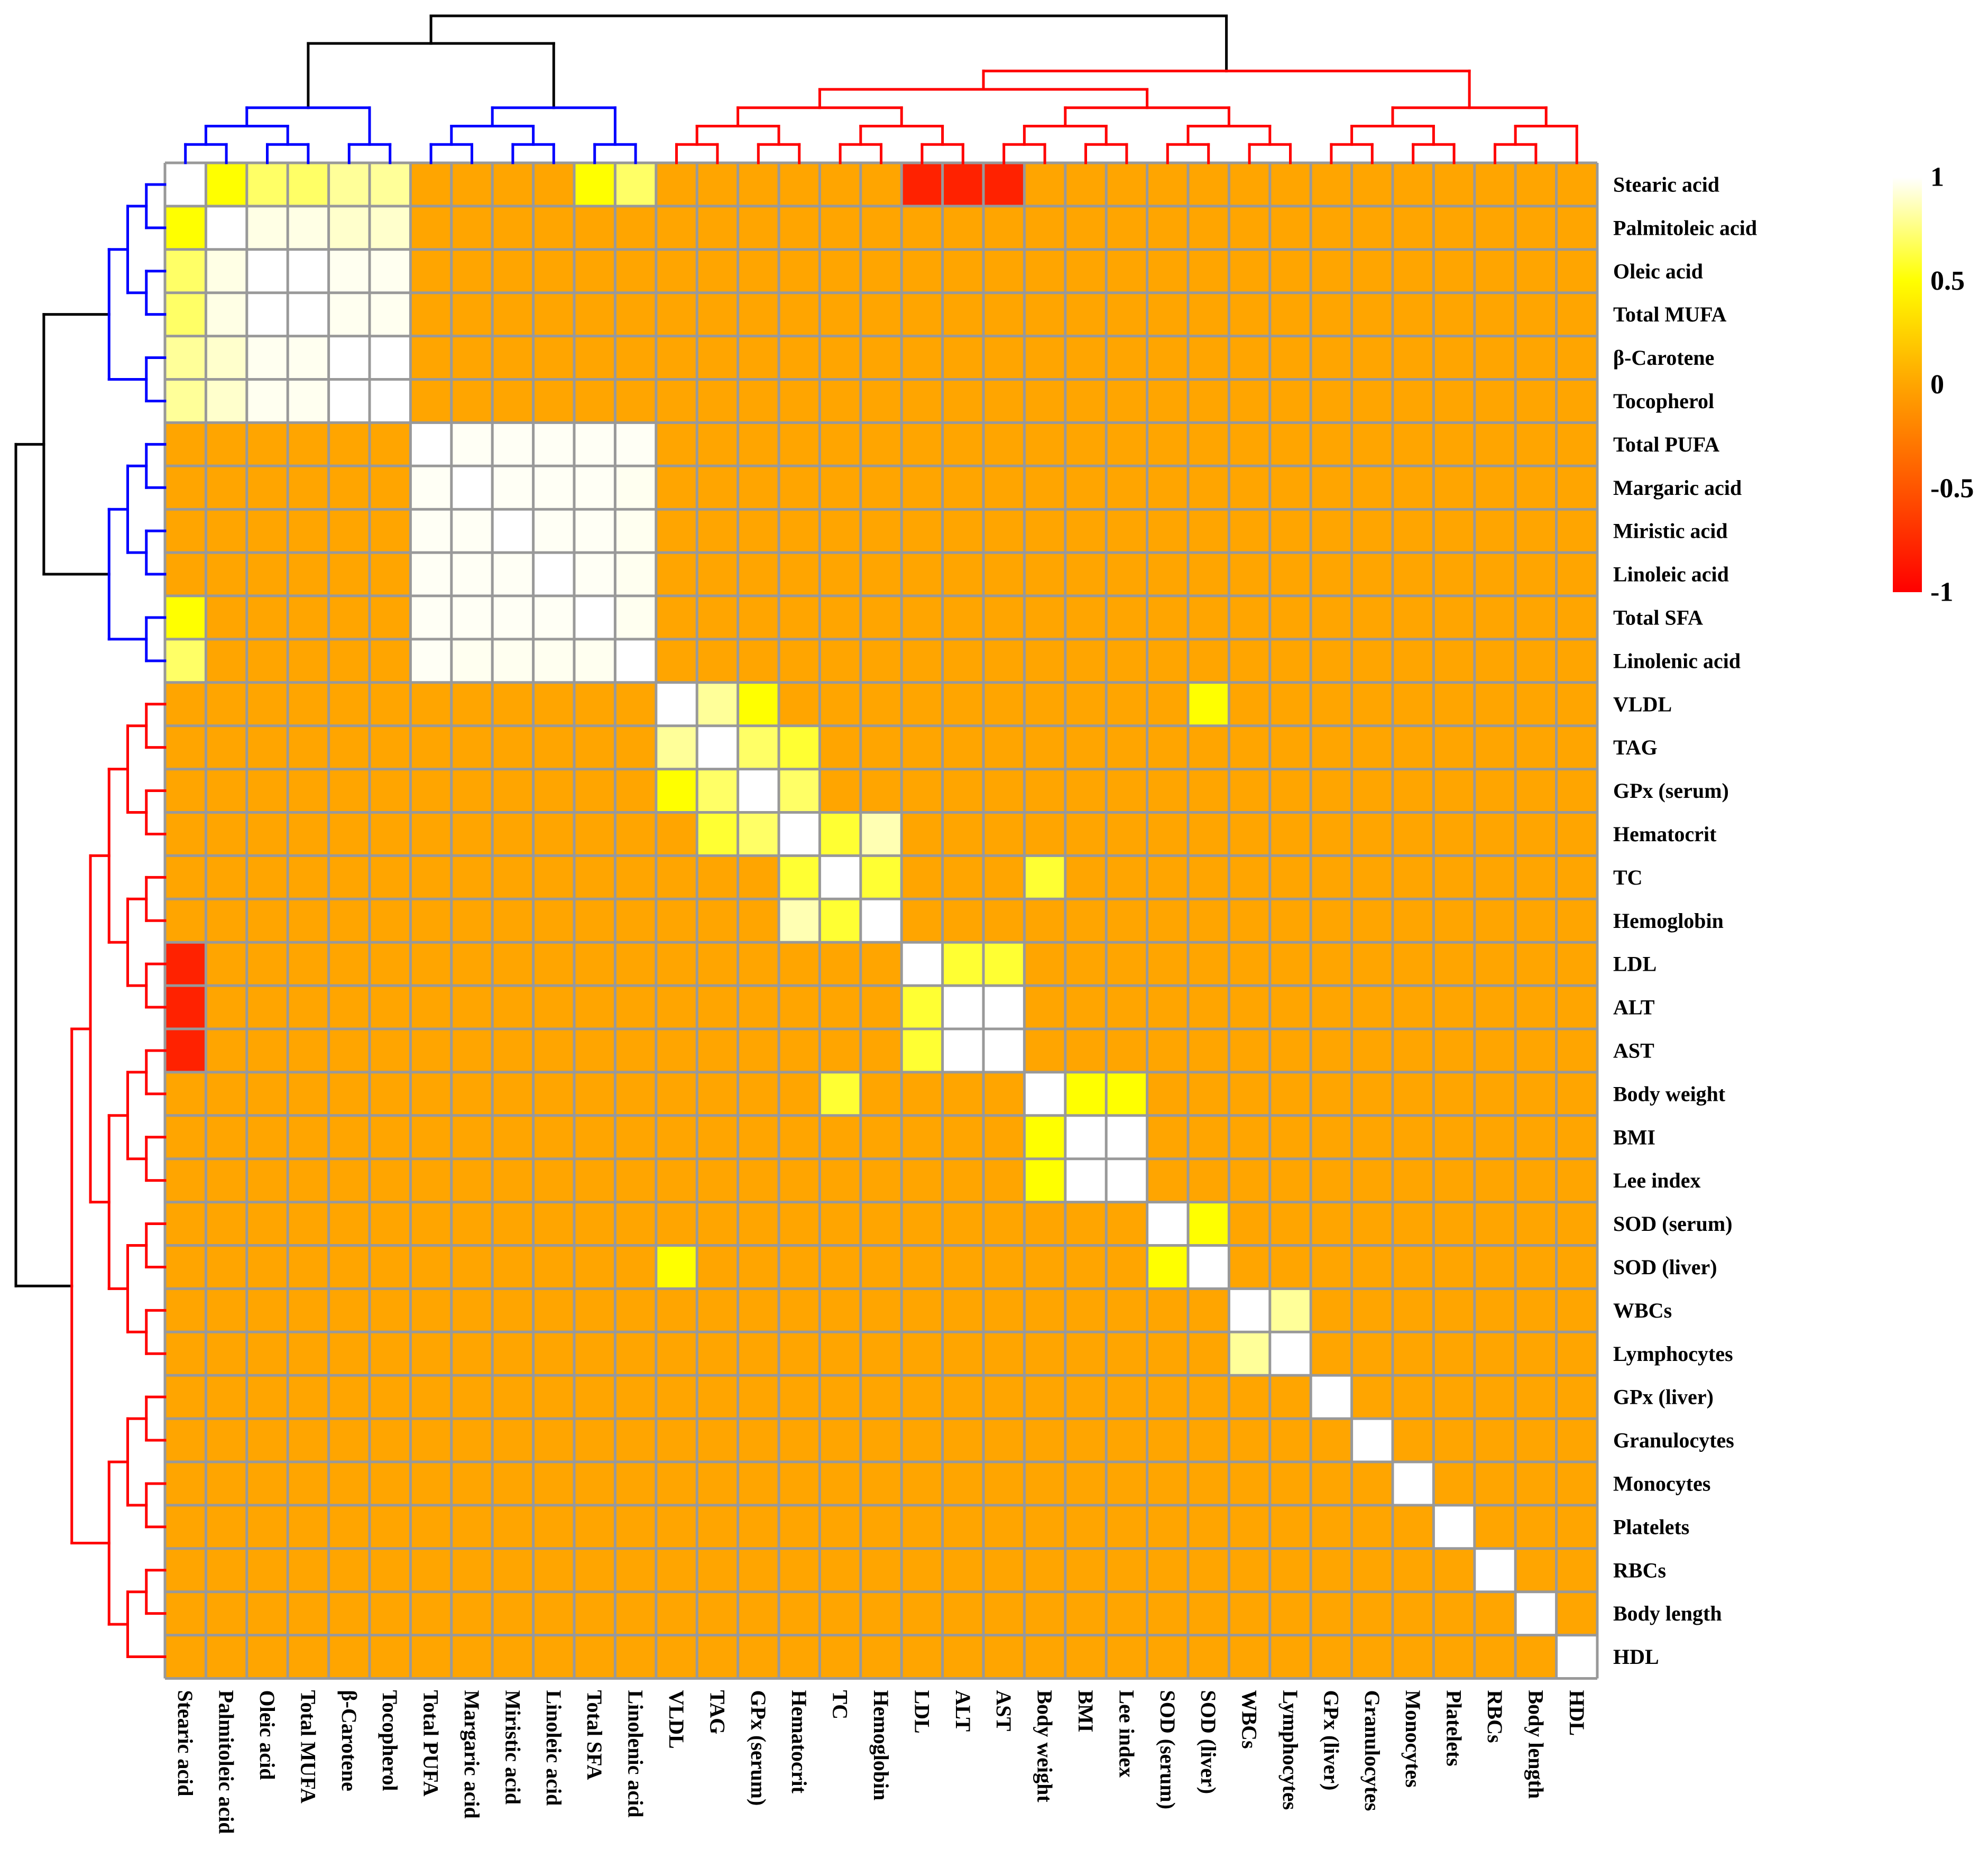 The image size is (1988, 1850). What do you see at coordinates (1673, 1354) in the screenshot?
I see `row-label-lymphocytes: Lymphocytes` at bounding box center [1673, 1354].